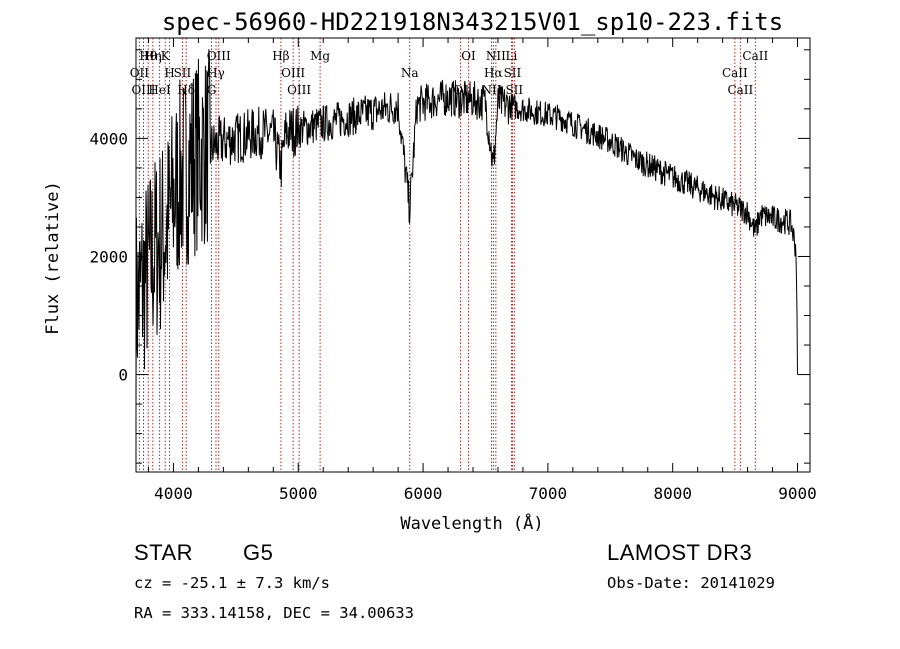  What do you see at coordinates (493, 73) in the screenshot?
I see `marker-label: Hα` at bounding box center [493, 73].